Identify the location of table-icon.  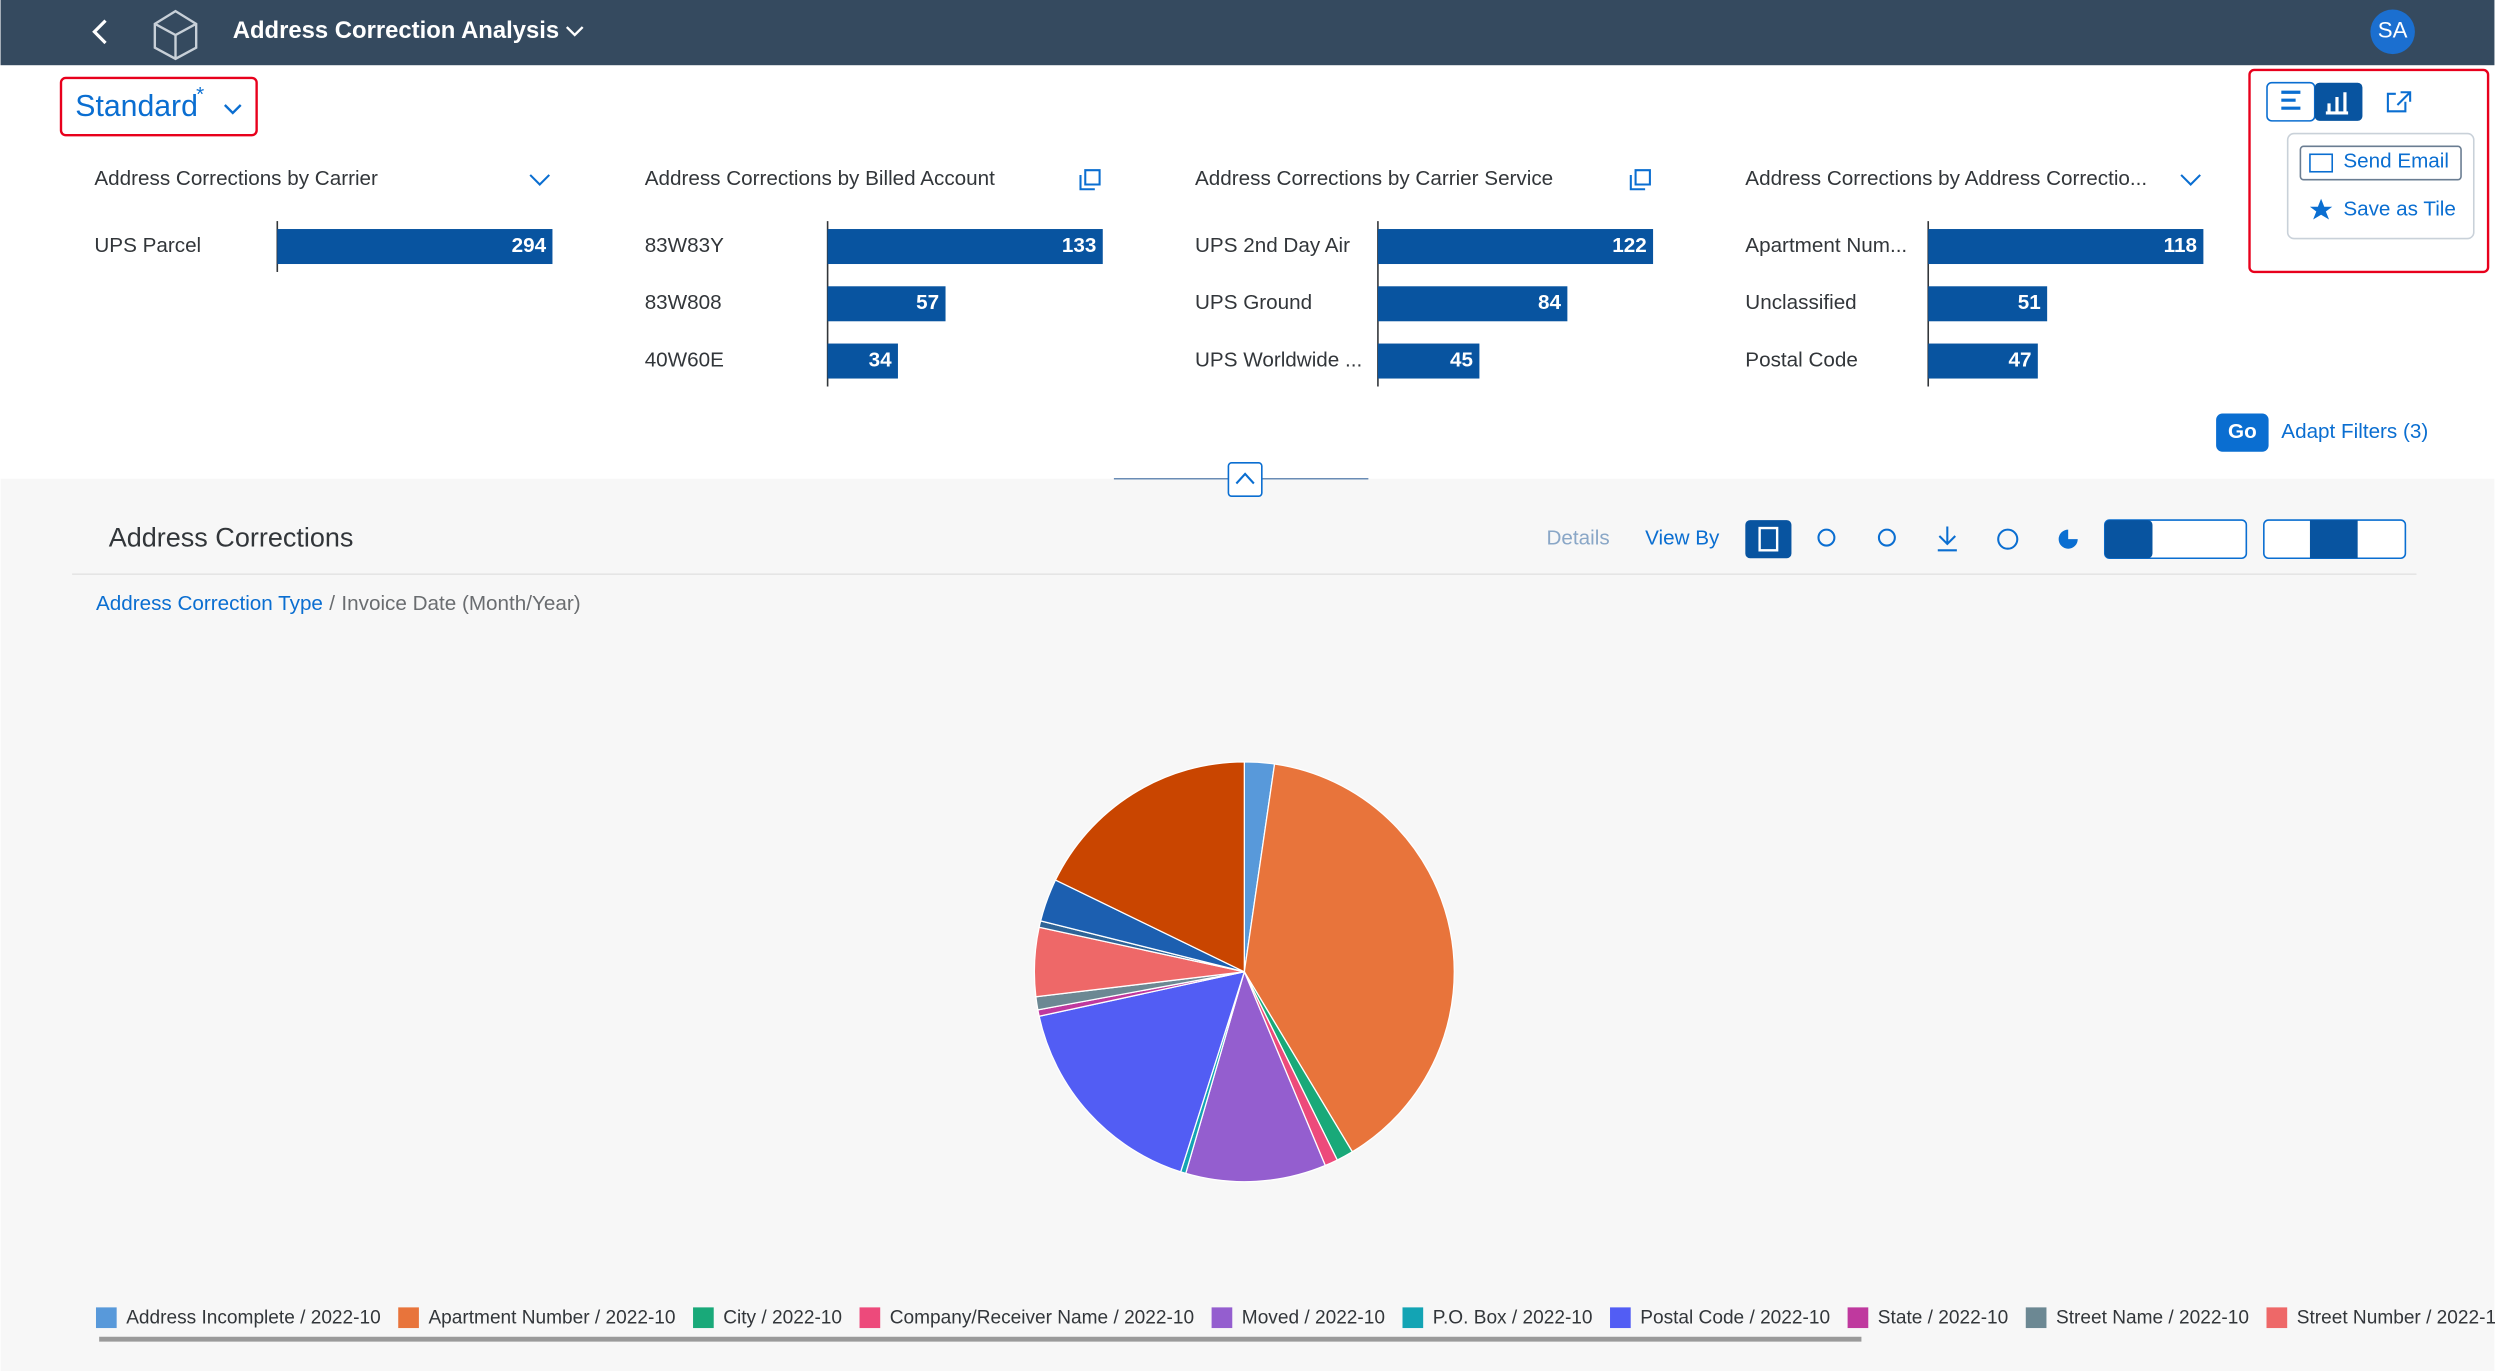
(2291, 100).